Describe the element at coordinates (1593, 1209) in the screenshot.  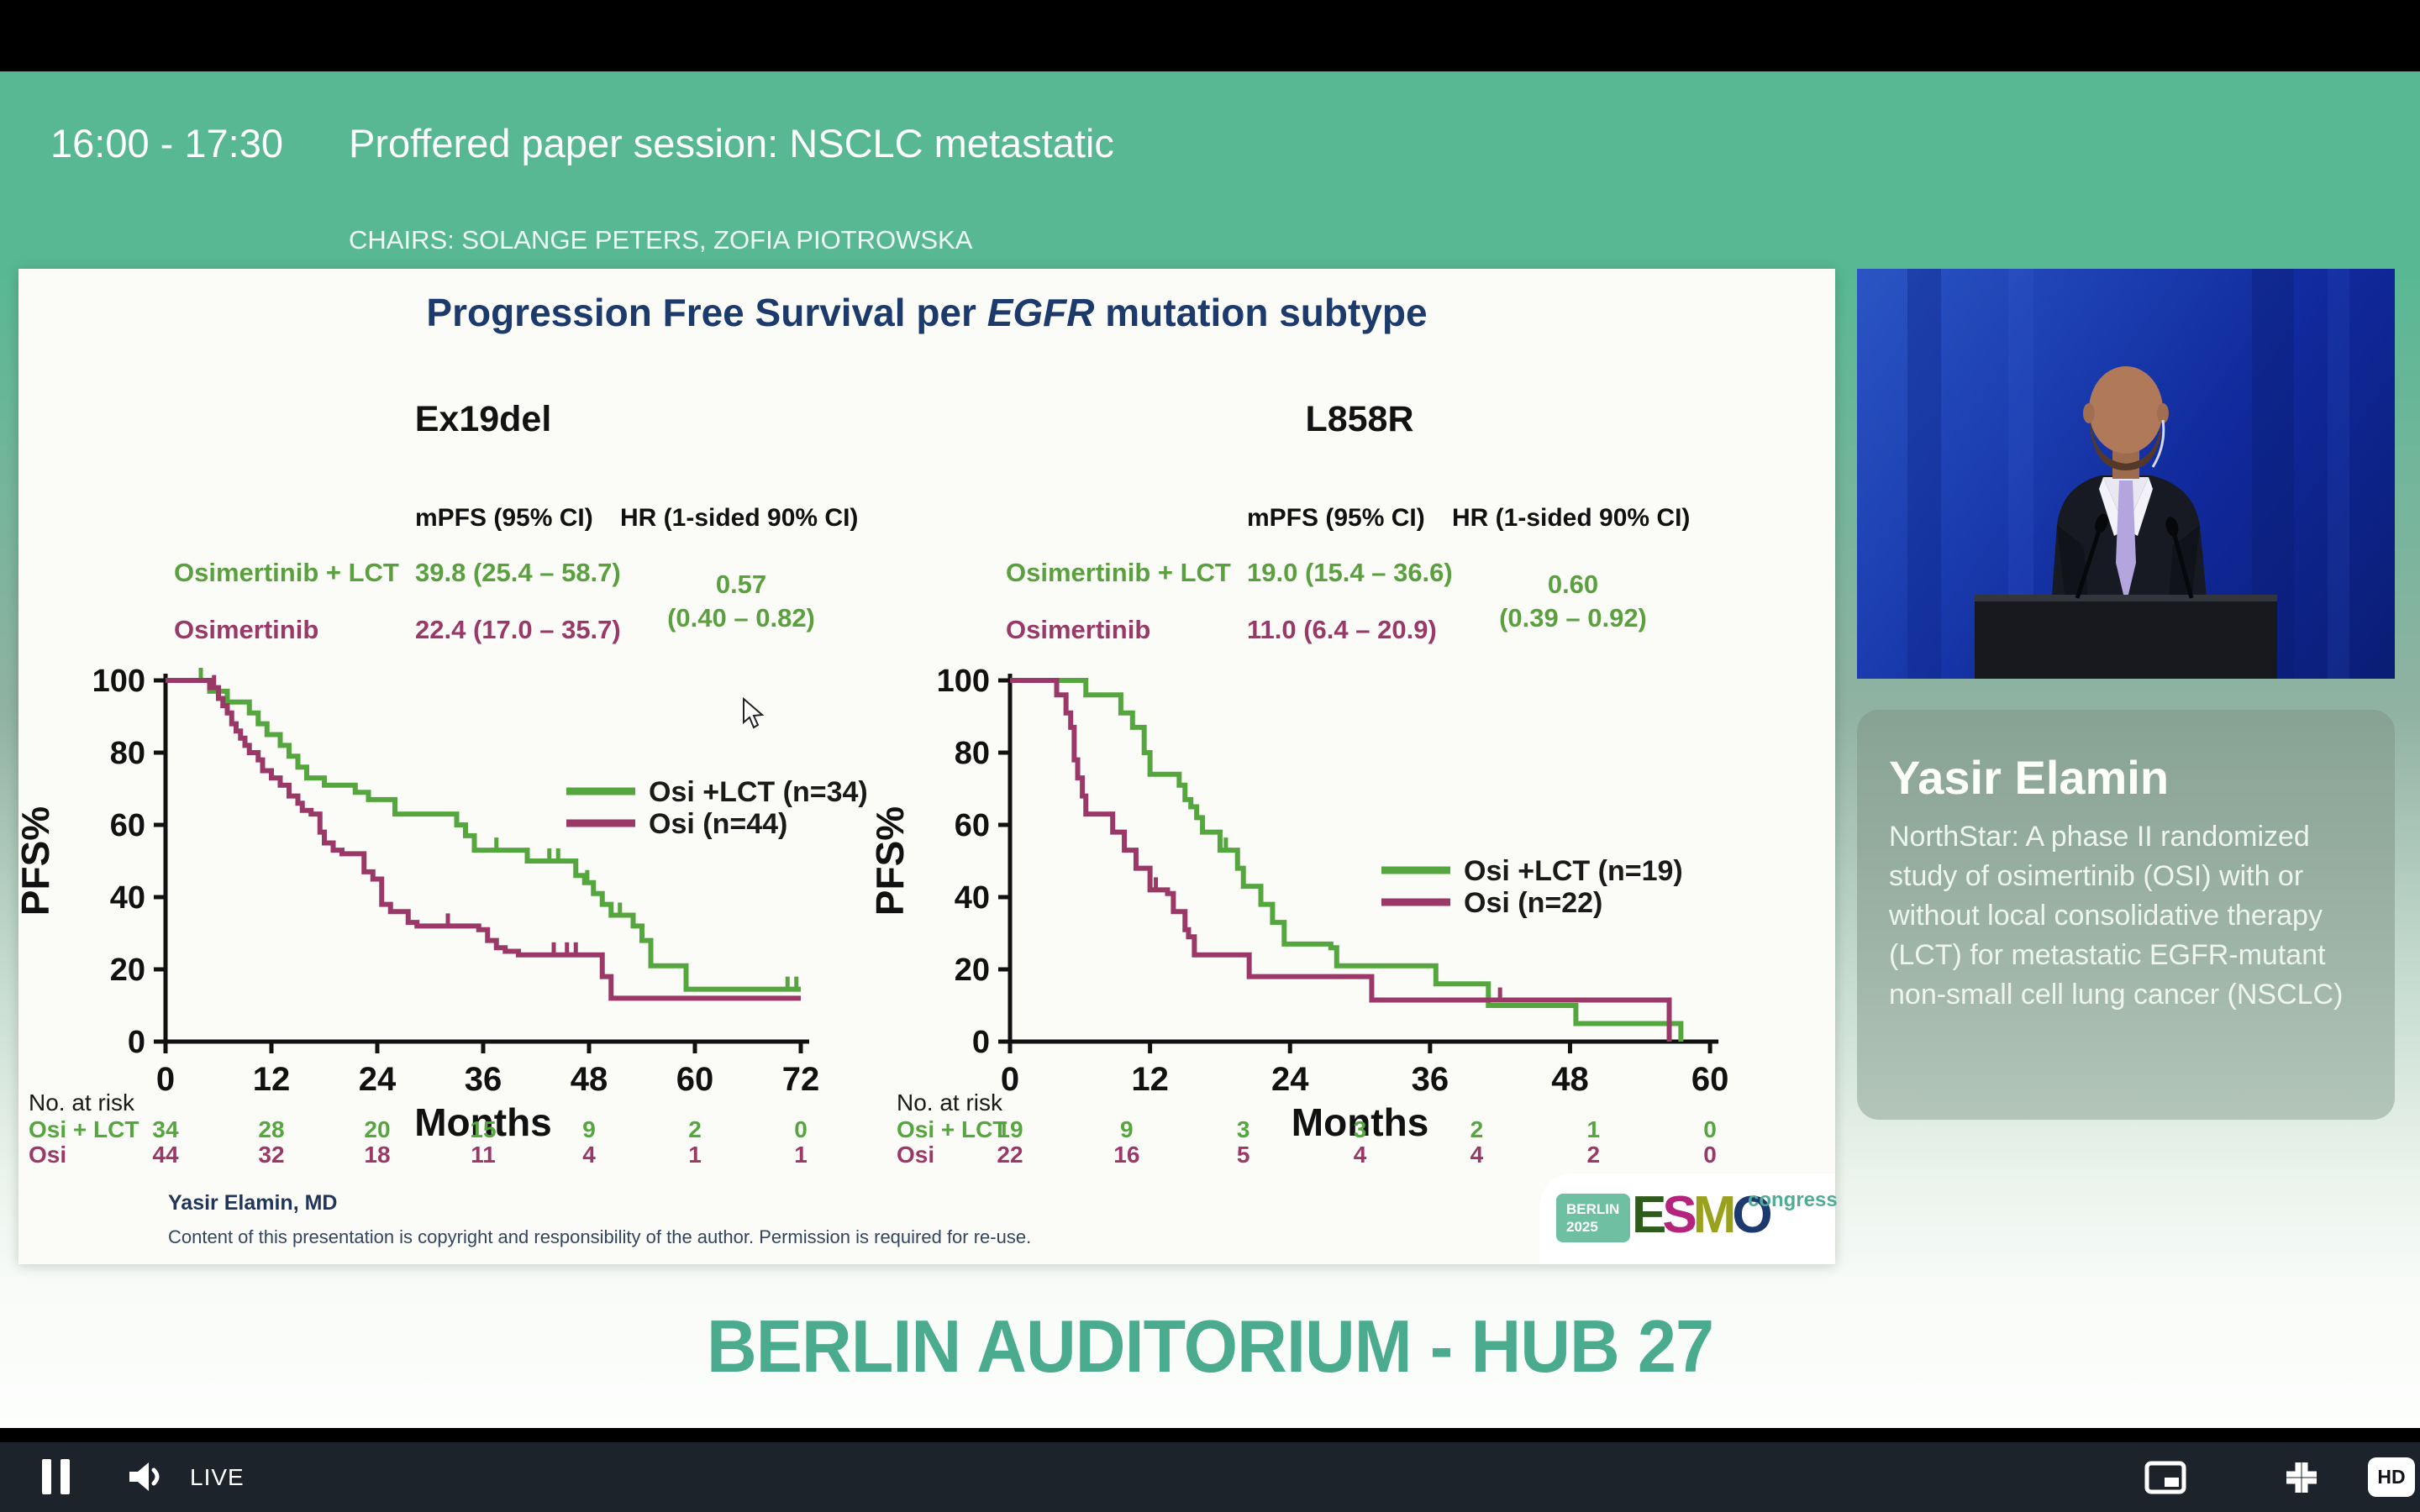
I see `esmo-city: BERLIN` at that location.